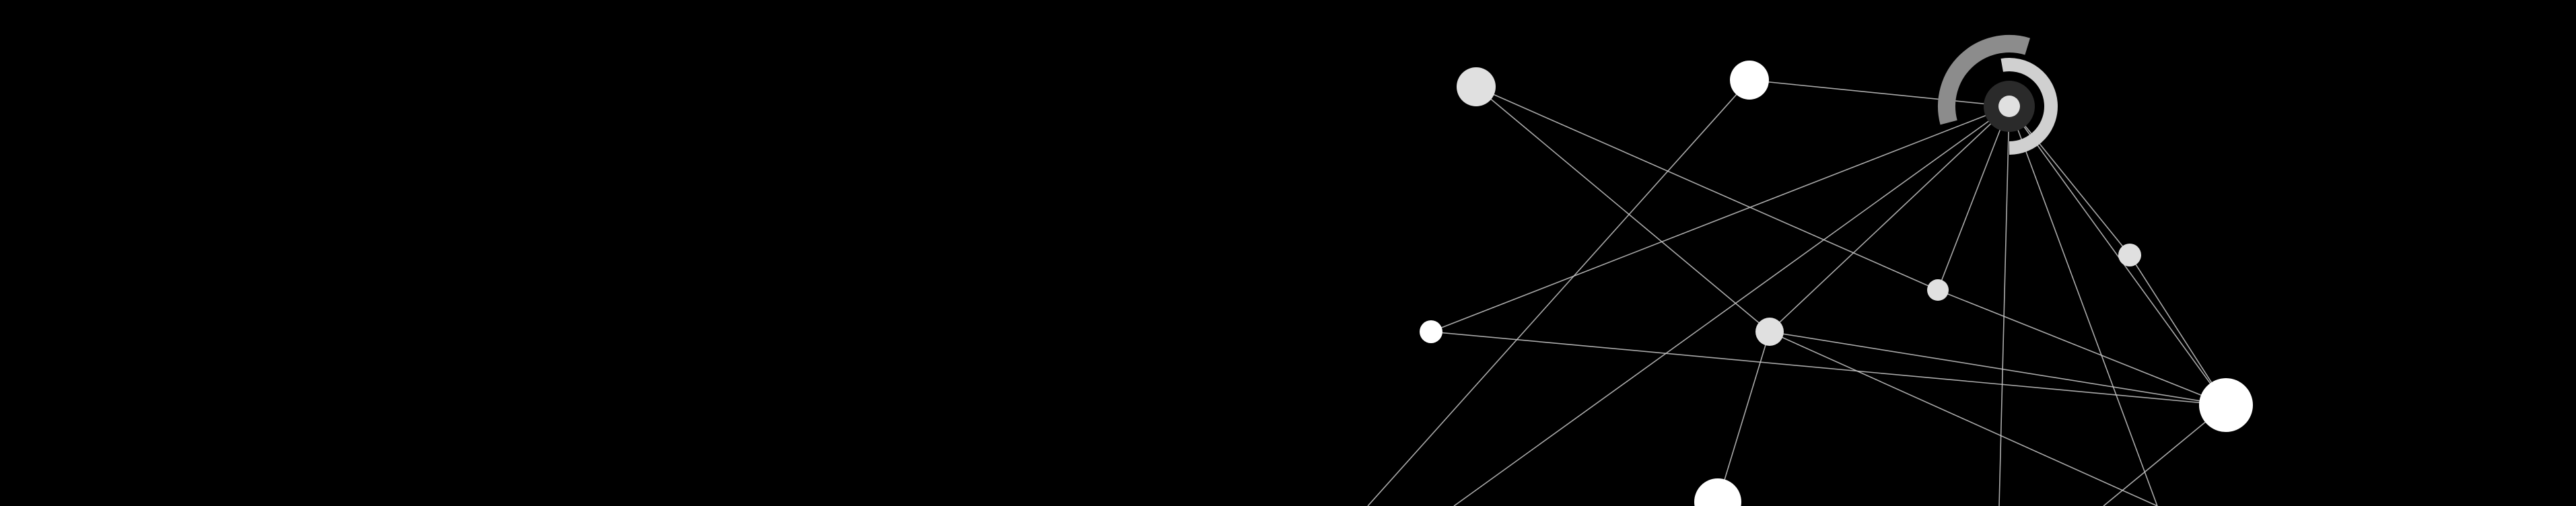  I want to click on hub-rings, so click(1998, 95).